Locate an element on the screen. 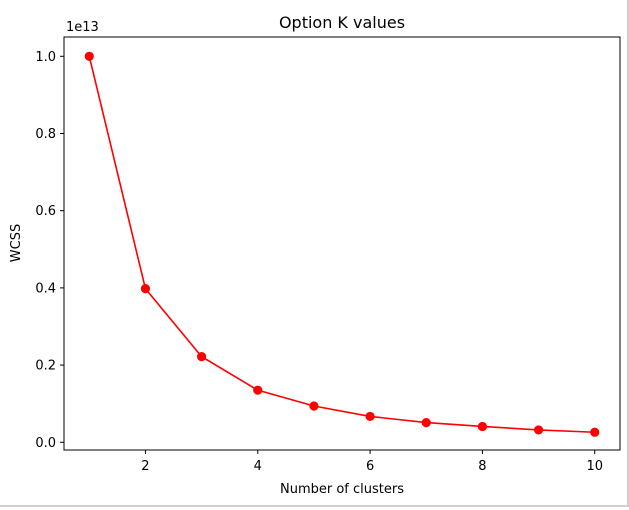 The height and width of the screenshot is (510, 629). x-axis-label: Number of clusters is located at coordinates (342, 489).